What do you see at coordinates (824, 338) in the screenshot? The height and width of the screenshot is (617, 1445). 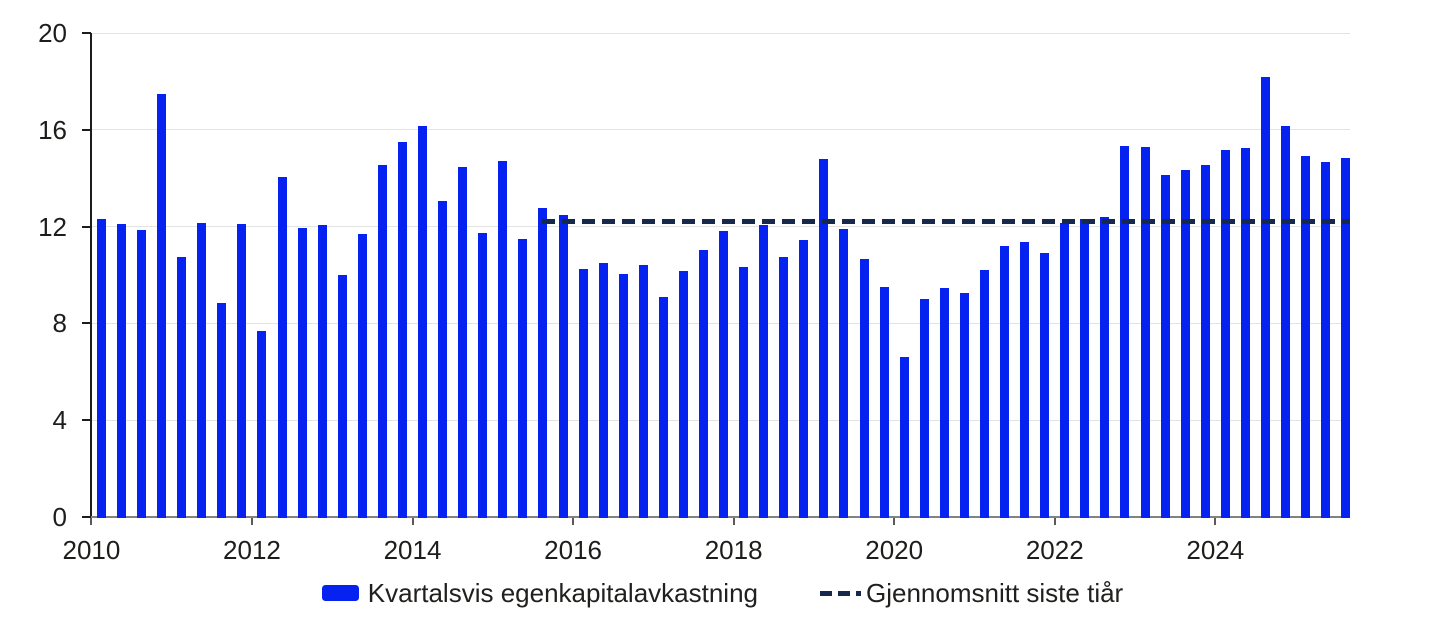 I see `bar-2019Q1` at bounding box center [824, 338].